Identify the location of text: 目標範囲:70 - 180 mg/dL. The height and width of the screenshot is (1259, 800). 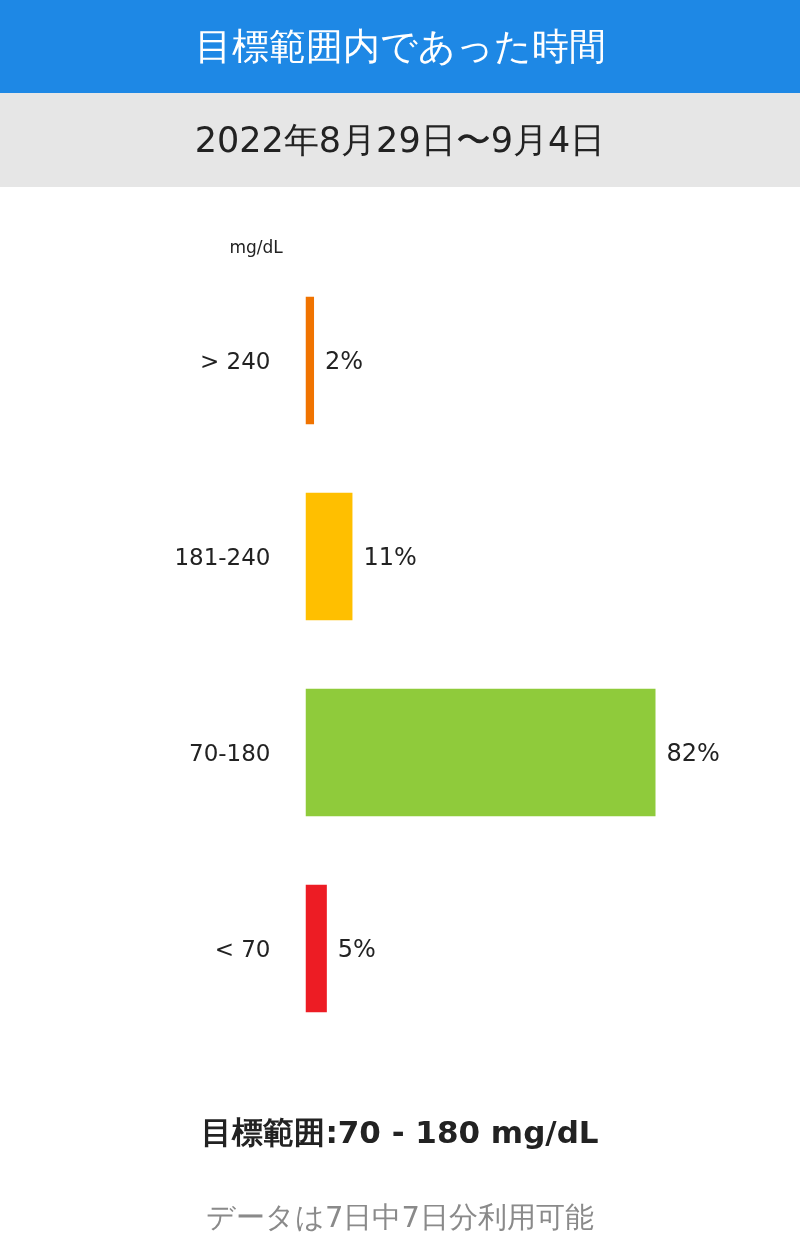
(400, 1132).